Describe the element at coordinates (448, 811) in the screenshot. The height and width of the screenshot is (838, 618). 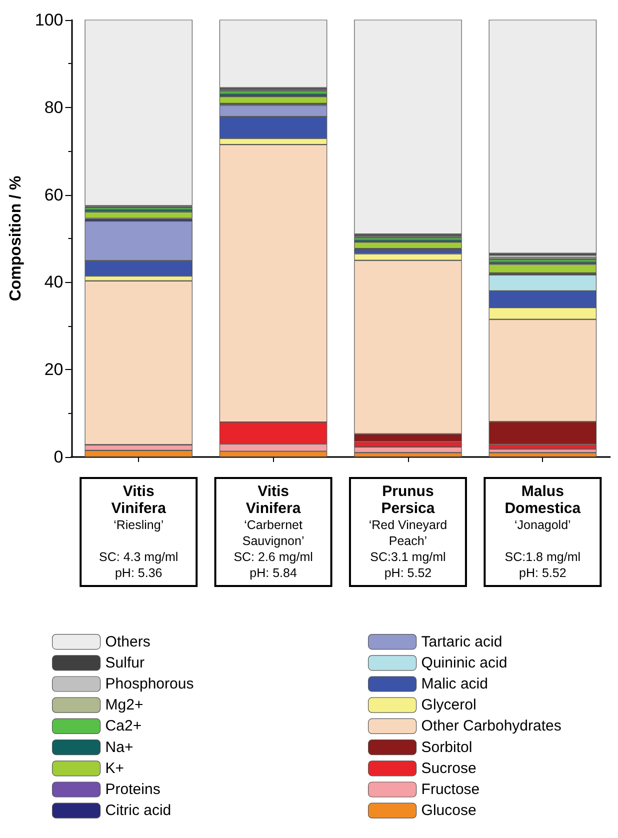
I see `legend-label: Glucose` at that location.